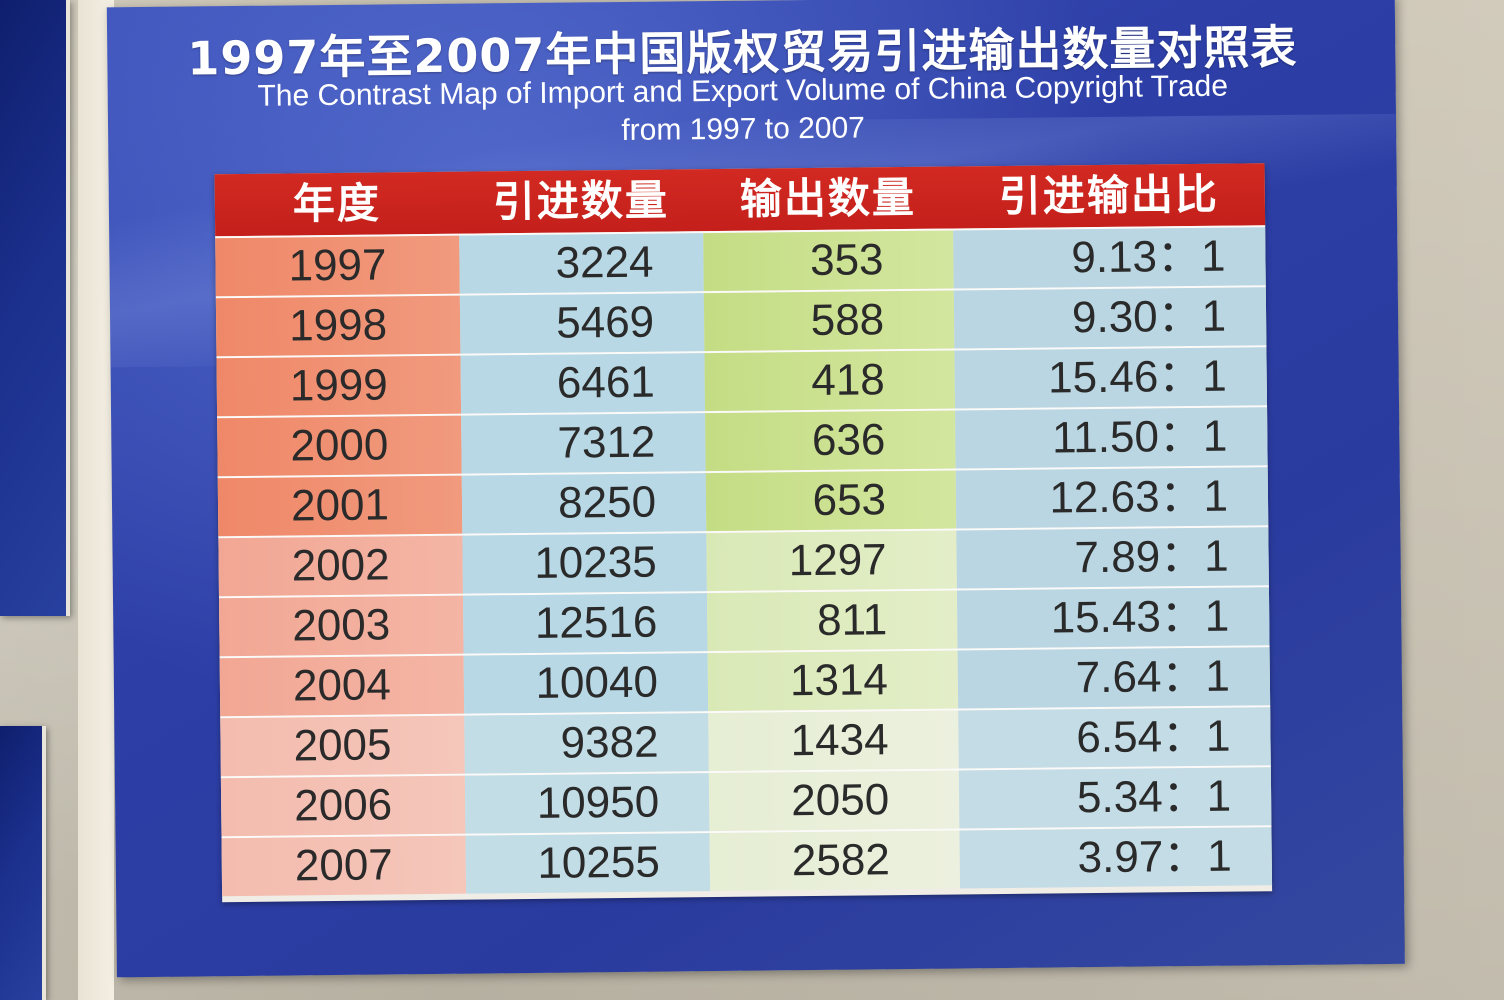  I want to click on cell-ratio: 6.54：1, so click(1114, 738).